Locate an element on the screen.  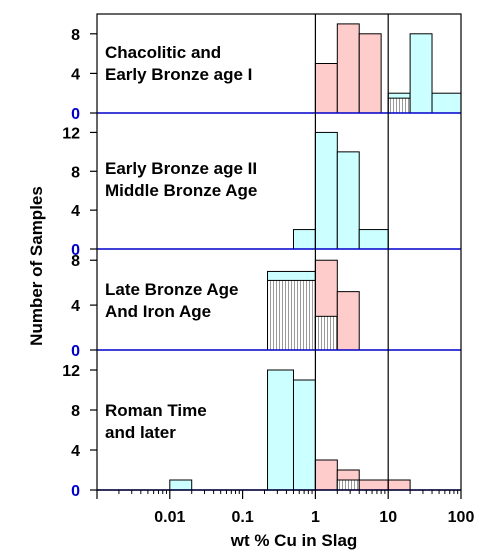
ytick-label-p2-8: 8 is located at coordinates (75, 172).